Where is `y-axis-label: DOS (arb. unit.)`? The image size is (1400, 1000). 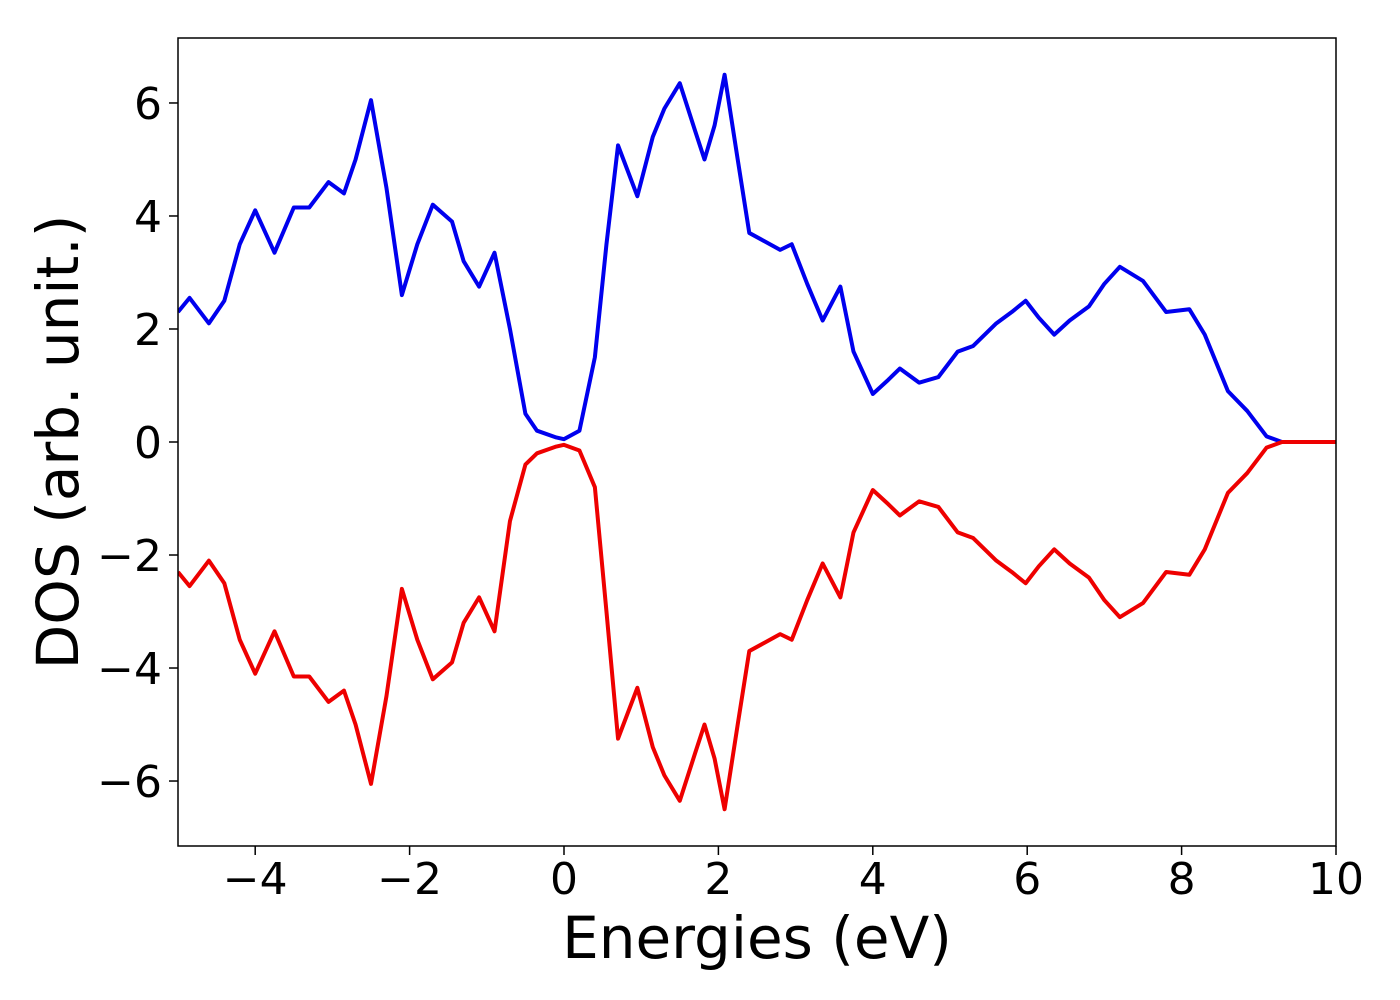 y-axis-label: DOS (arb. unit.) is located at coordinates (58, 442).